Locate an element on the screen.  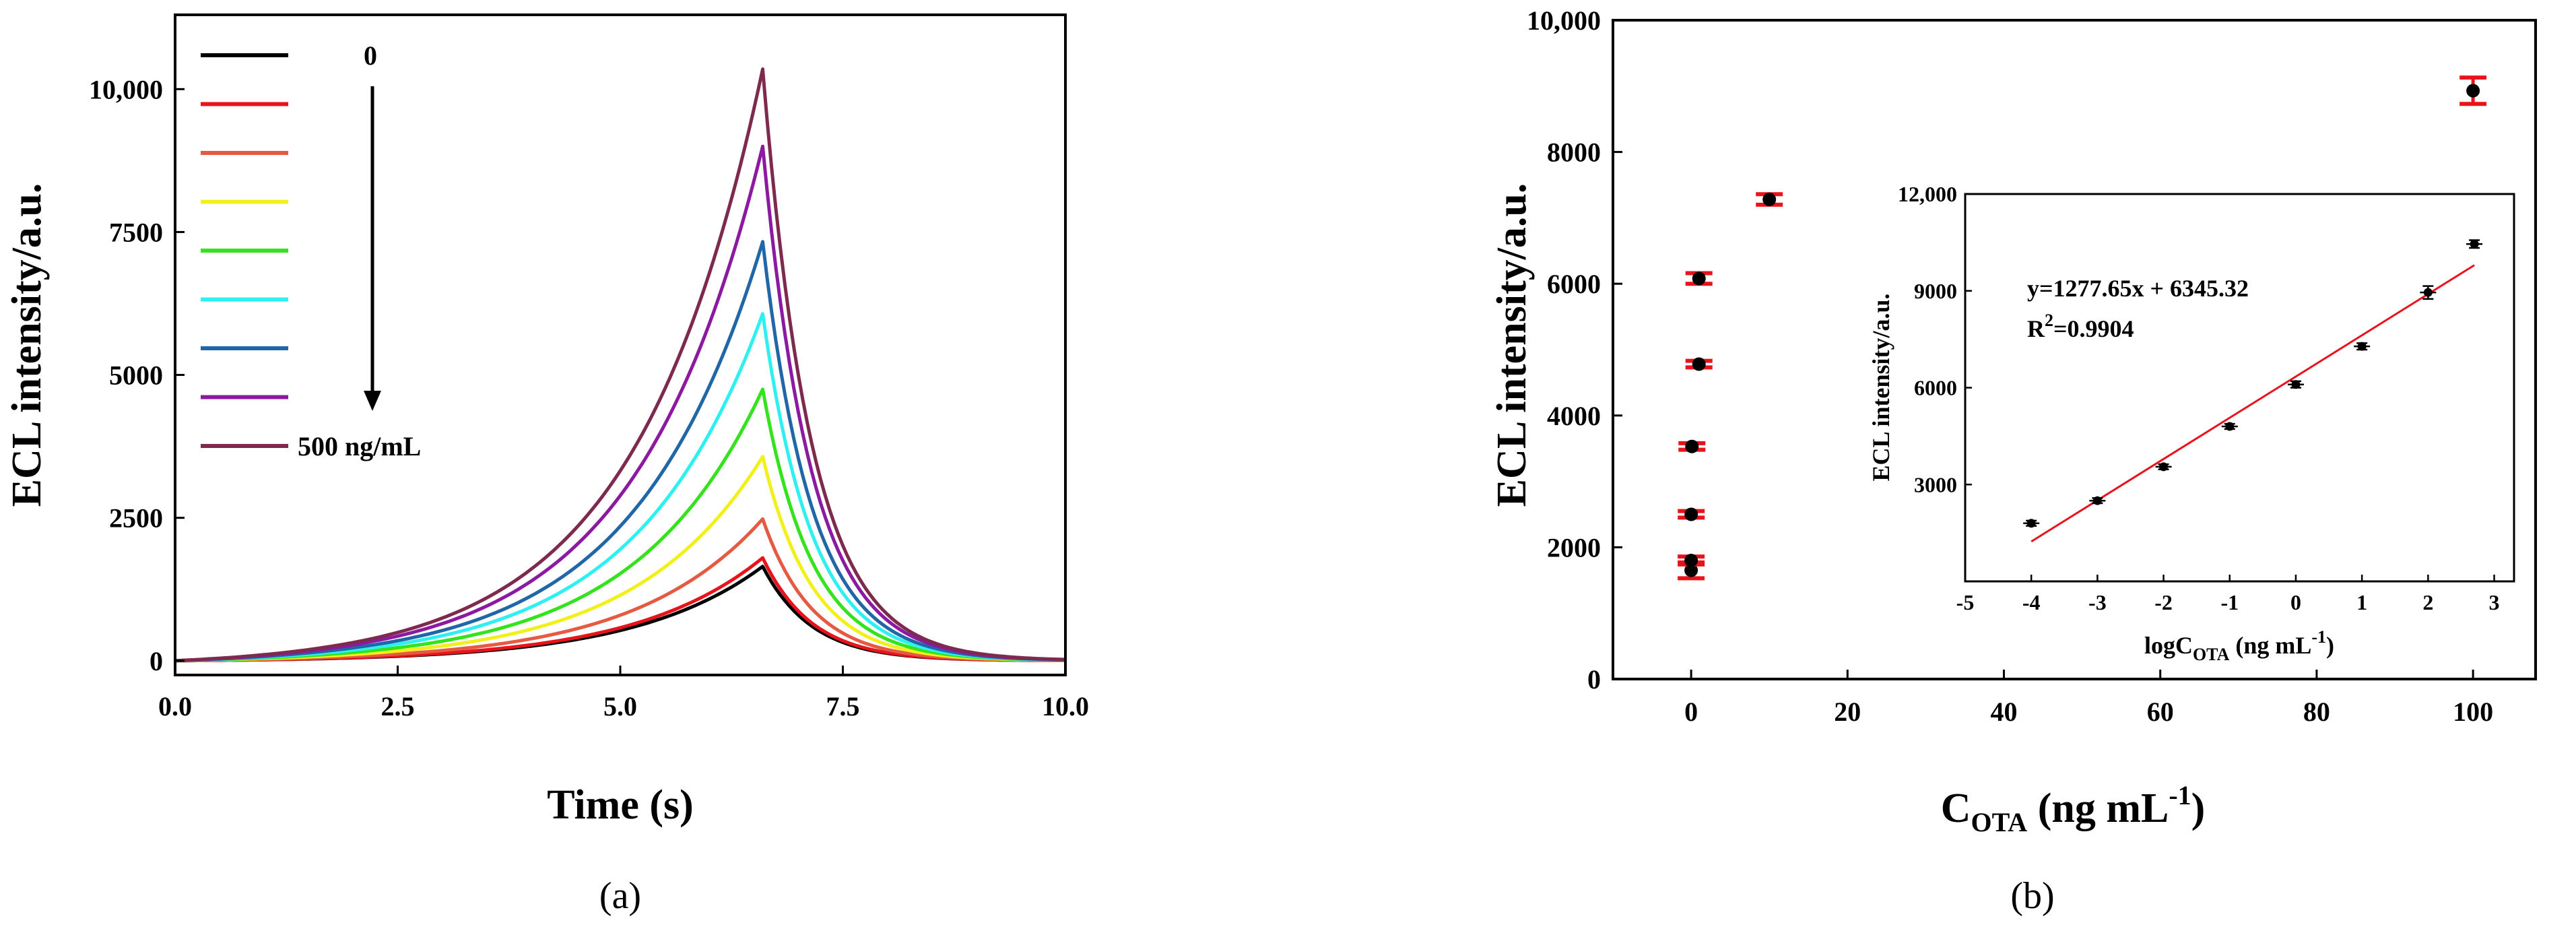
panel-a-x-tick-label: 5.0 is located at coordinates (620, 706).